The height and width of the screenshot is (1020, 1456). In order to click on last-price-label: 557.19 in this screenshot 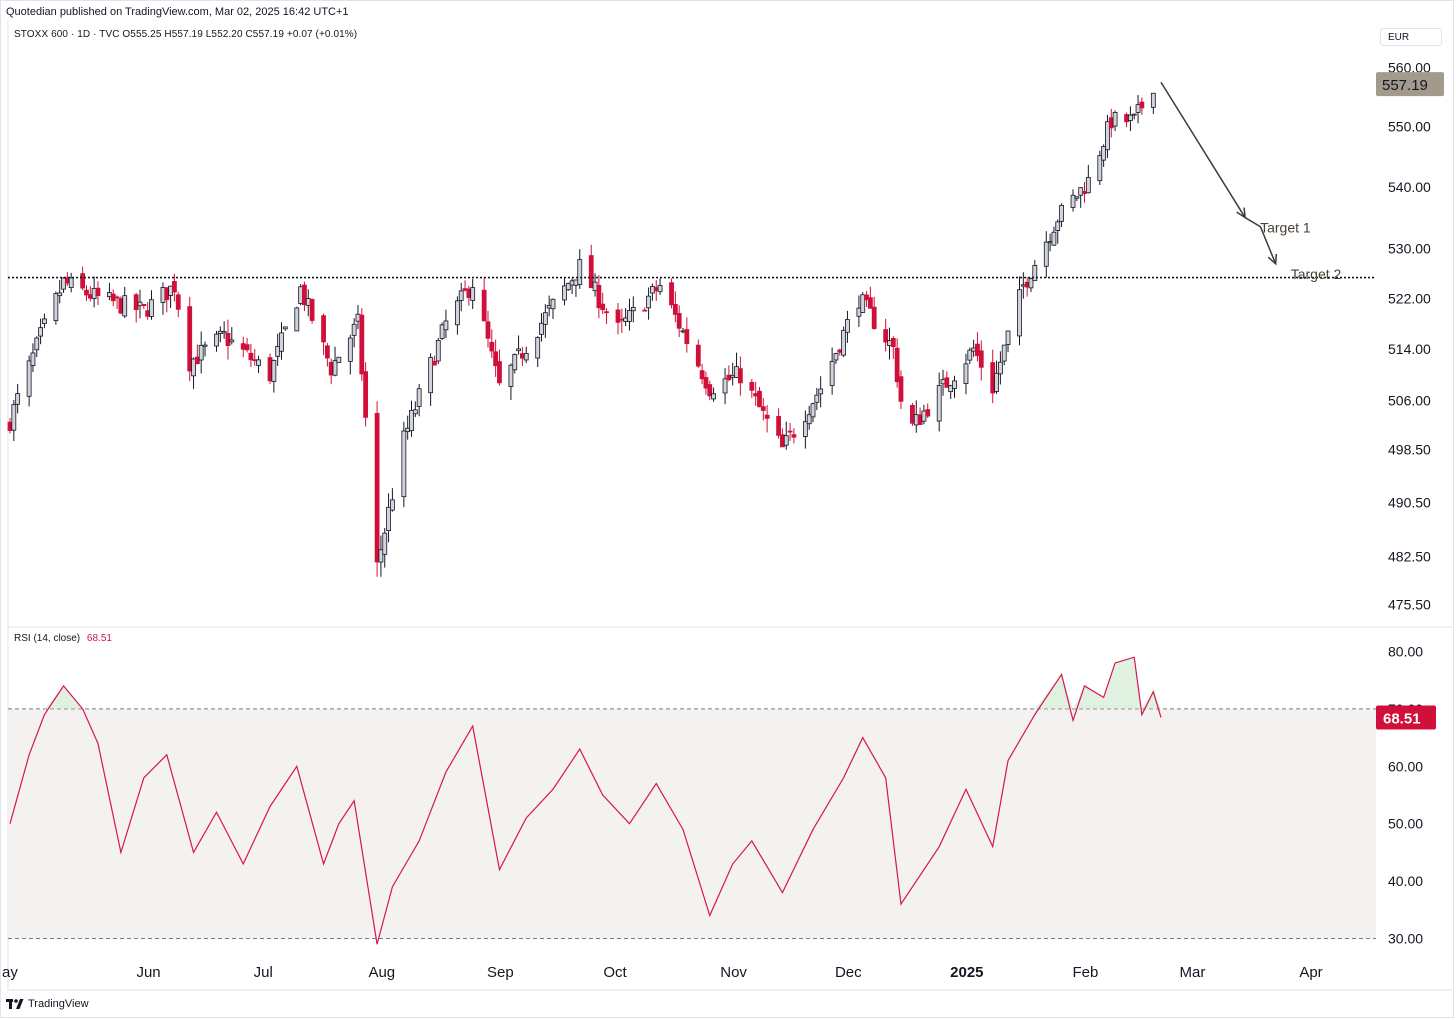, I will do `click(1405, 85)`.